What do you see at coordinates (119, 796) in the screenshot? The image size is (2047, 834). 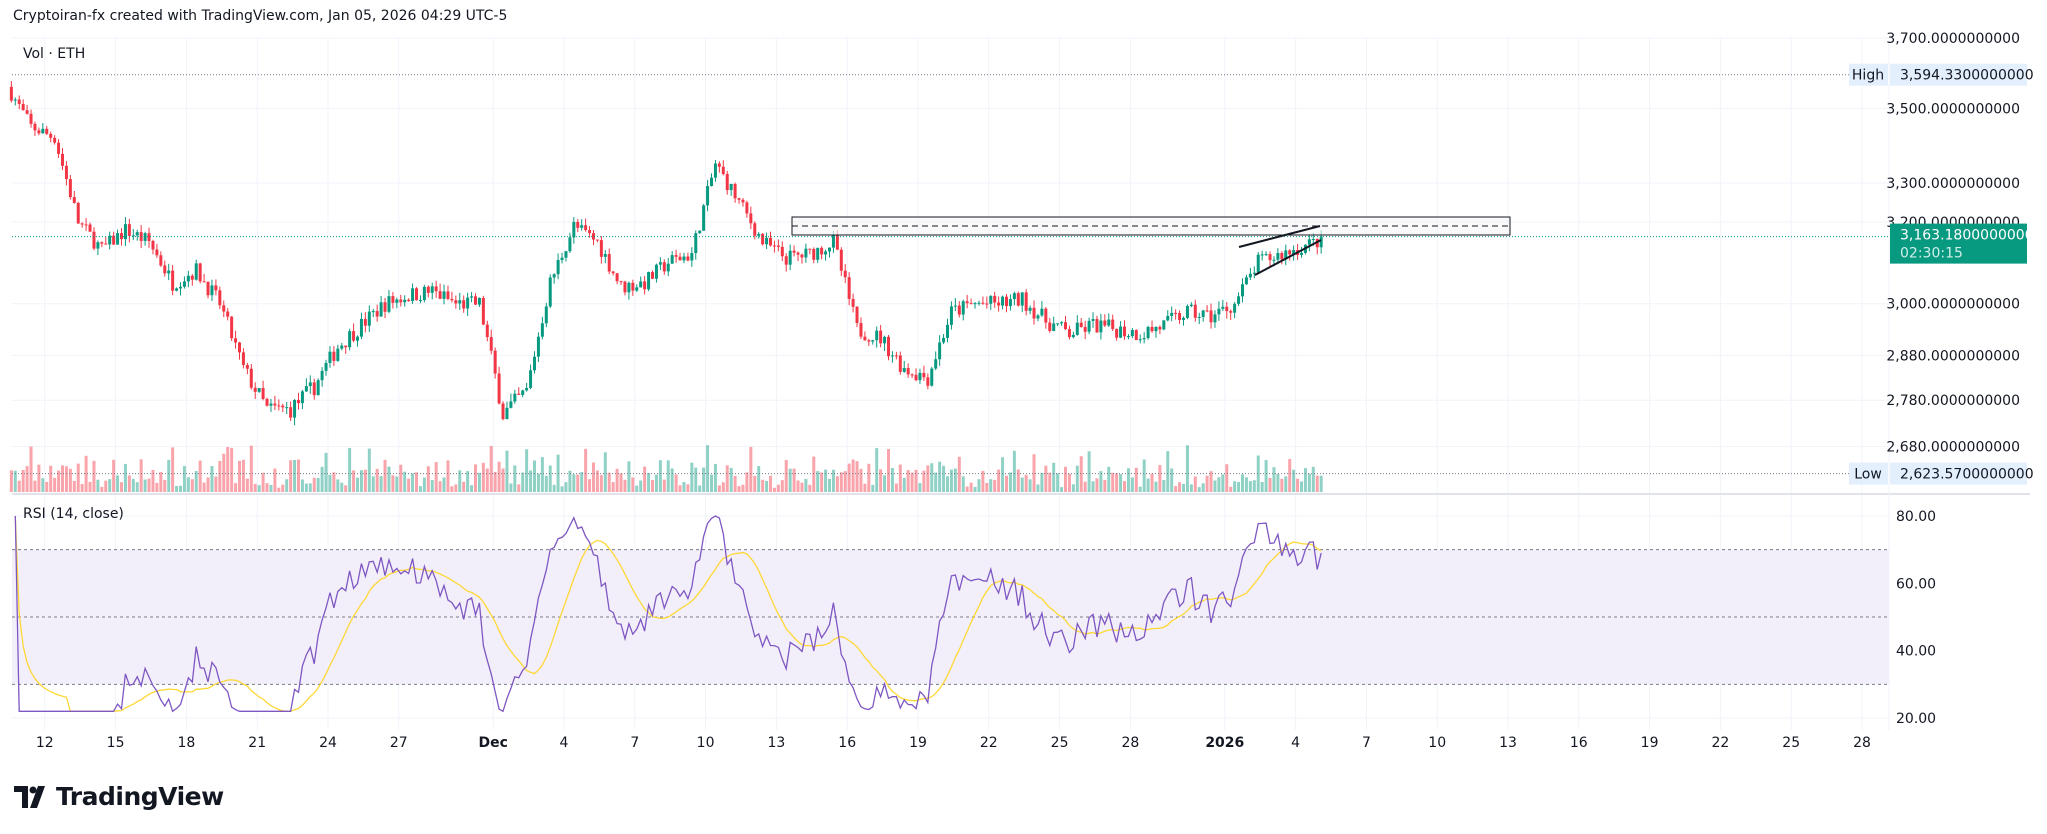 I see `tradingview-logo: TradingView` at bounding box center [119, 796].